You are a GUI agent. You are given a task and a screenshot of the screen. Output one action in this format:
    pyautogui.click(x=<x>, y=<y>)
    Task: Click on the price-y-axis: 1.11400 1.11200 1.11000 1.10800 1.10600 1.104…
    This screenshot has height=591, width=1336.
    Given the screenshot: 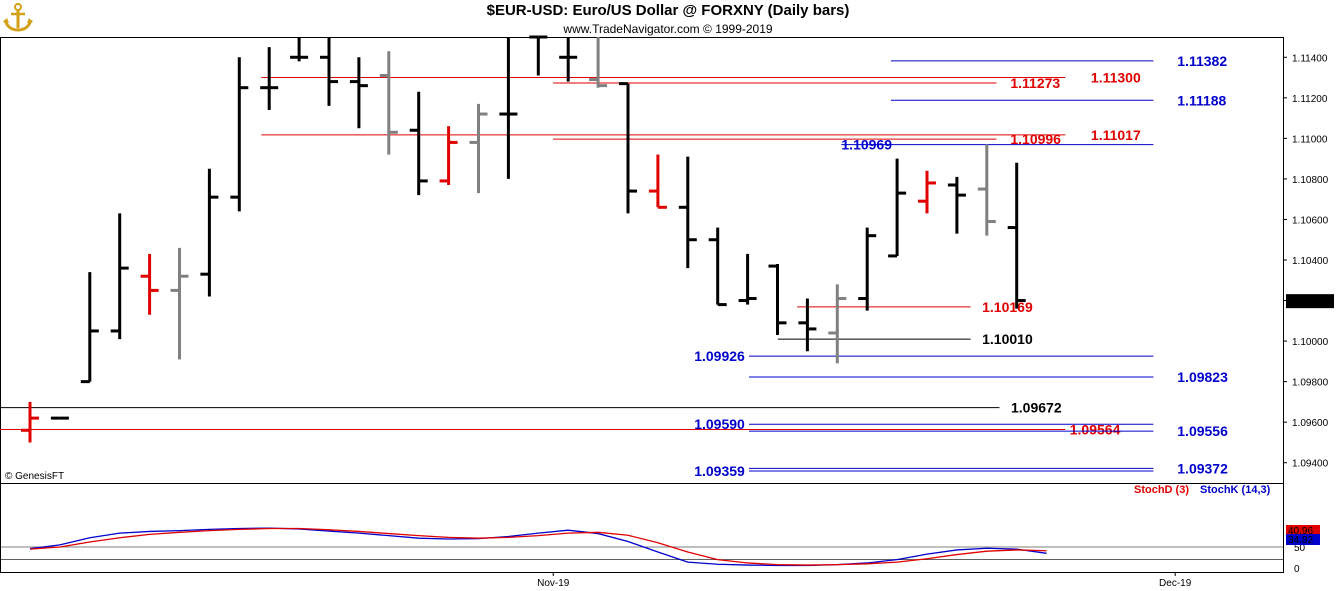 What is the action you would take?
    pyautogui.click(x=1308, y=261)
    